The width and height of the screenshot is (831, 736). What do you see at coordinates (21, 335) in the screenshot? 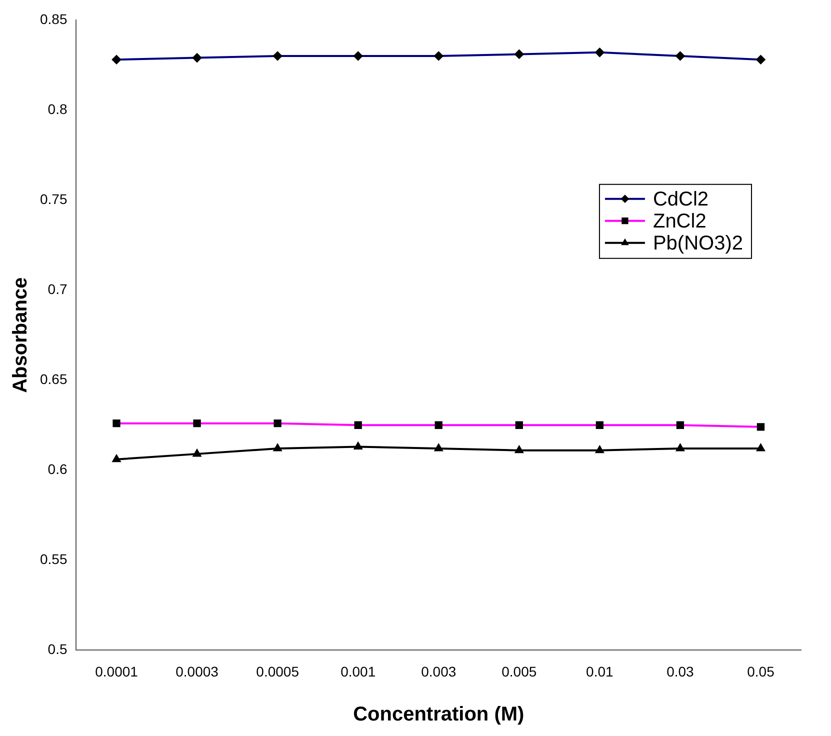
I see `y-axis-title: Absorbance` at bounding box center [21, 335].